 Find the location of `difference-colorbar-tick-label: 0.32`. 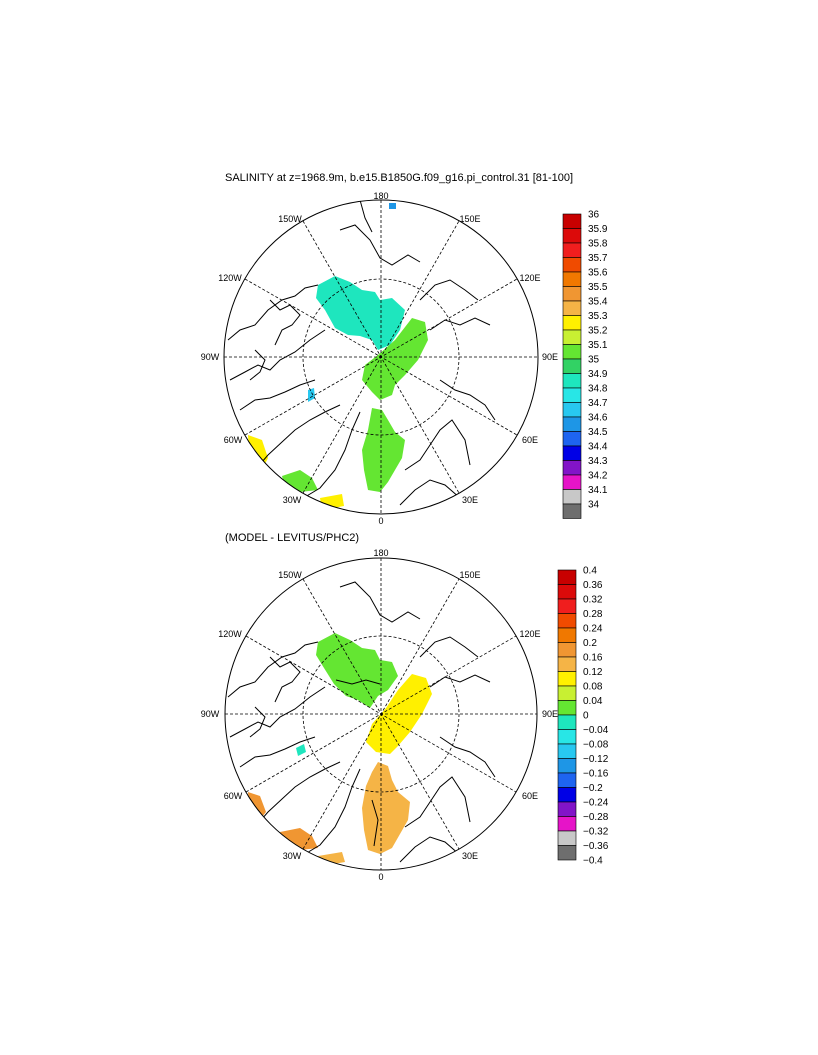

difference-colorbar-tick-label: 0.32 is located at coordinates (593, 600).